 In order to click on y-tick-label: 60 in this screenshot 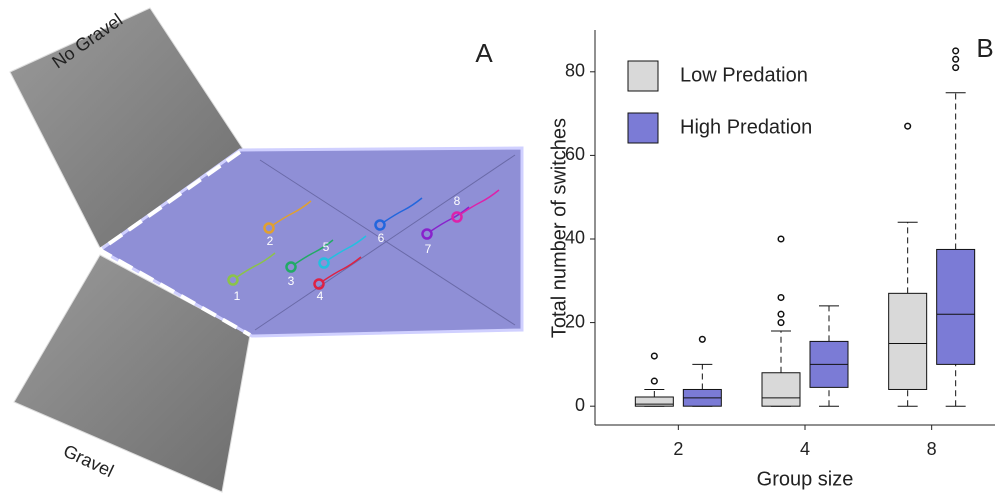, I will do `click(575, 154)`.